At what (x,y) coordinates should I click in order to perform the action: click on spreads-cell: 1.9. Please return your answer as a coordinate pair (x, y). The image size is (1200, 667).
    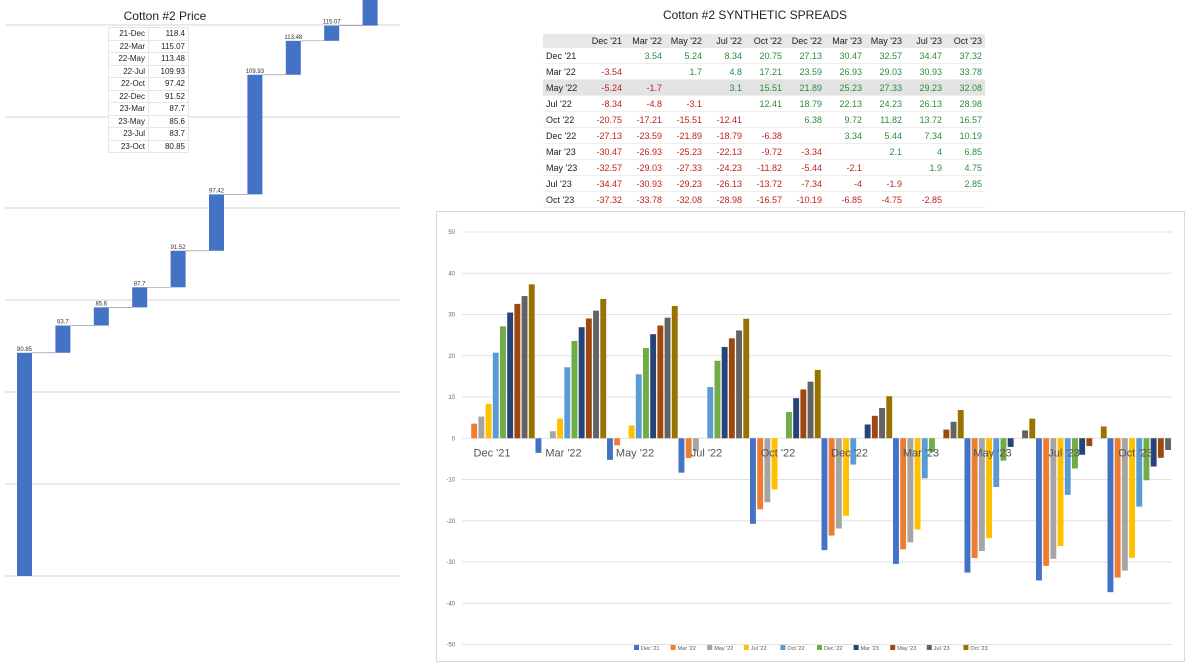
    Looking at the image, I should click on (925, 167).